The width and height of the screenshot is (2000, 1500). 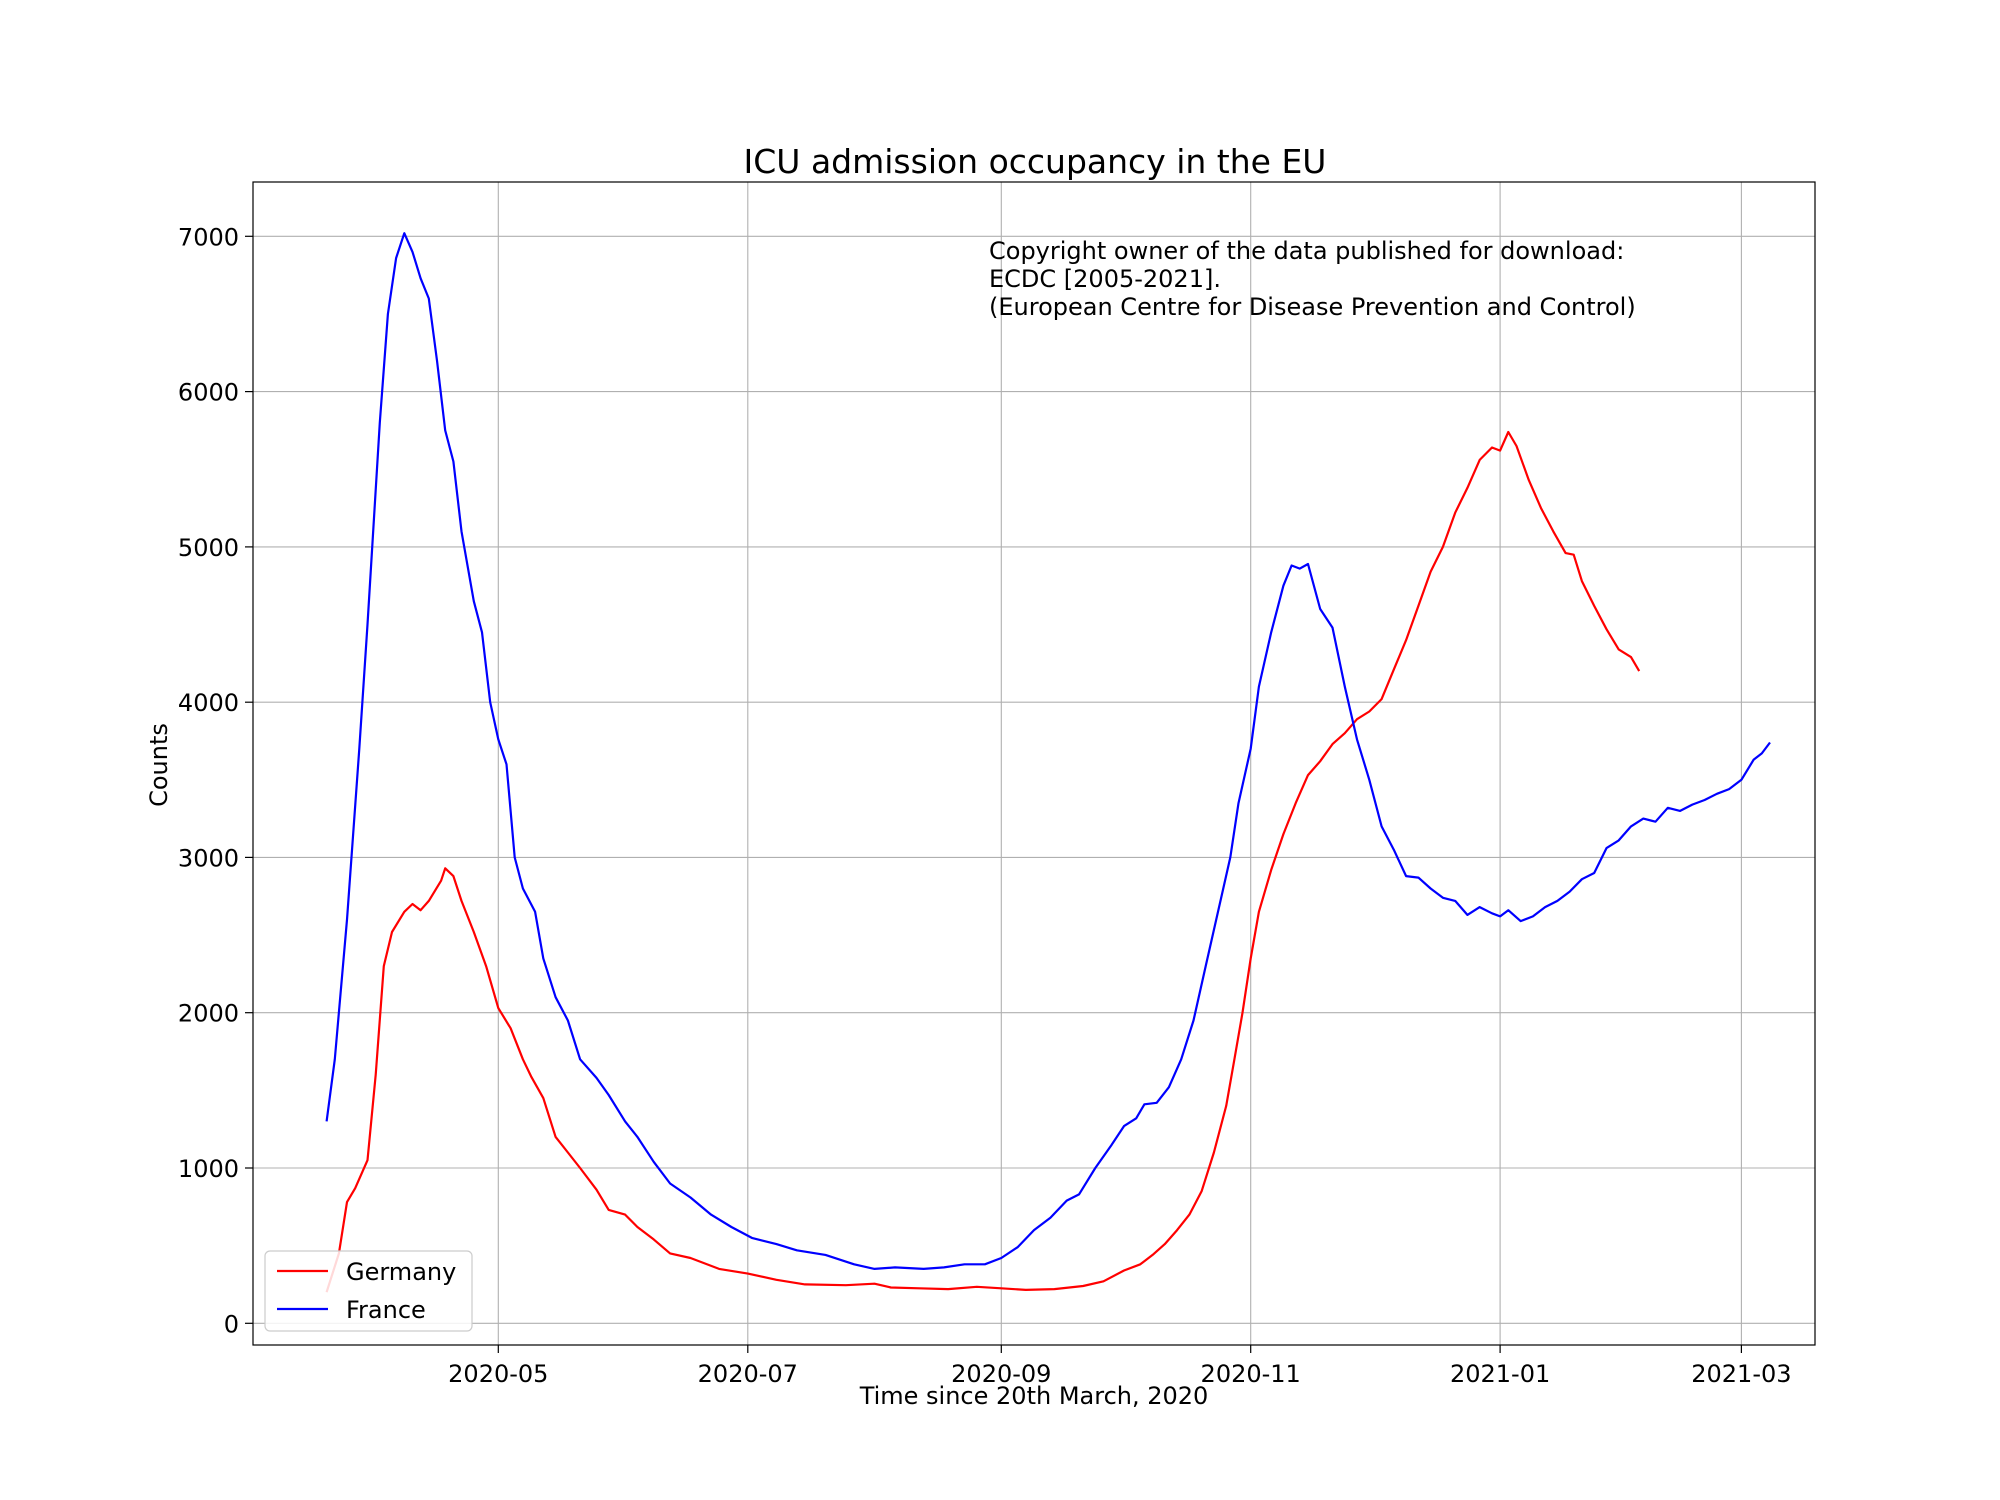 I want to click on x-tick-label: 2021-01, so click(x=1500, y=1374).